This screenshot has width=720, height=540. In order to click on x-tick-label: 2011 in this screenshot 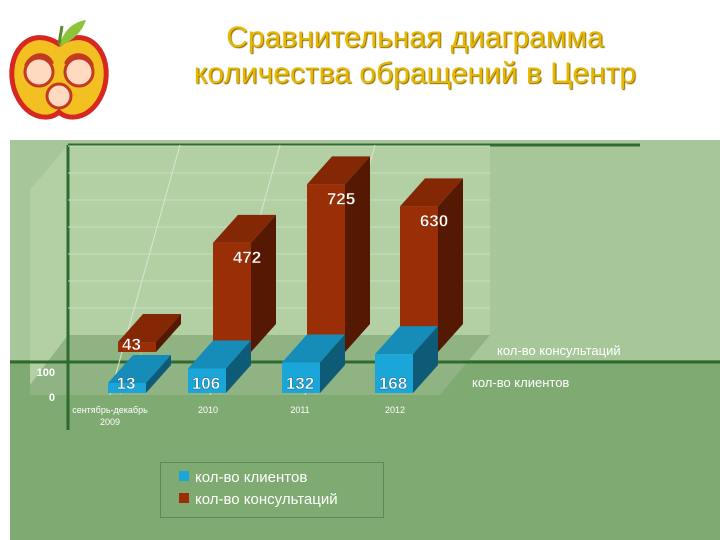, I will do `click(299, 410)`.